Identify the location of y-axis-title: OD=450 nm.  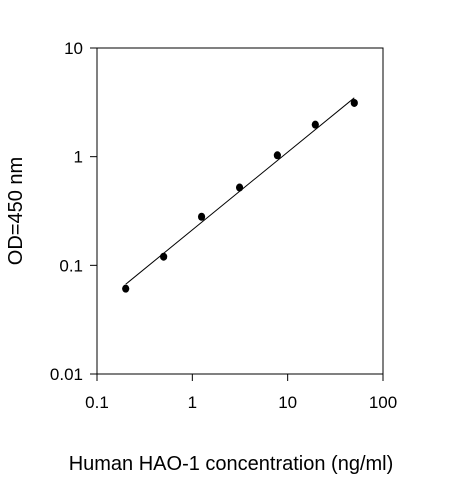
(16, 211).